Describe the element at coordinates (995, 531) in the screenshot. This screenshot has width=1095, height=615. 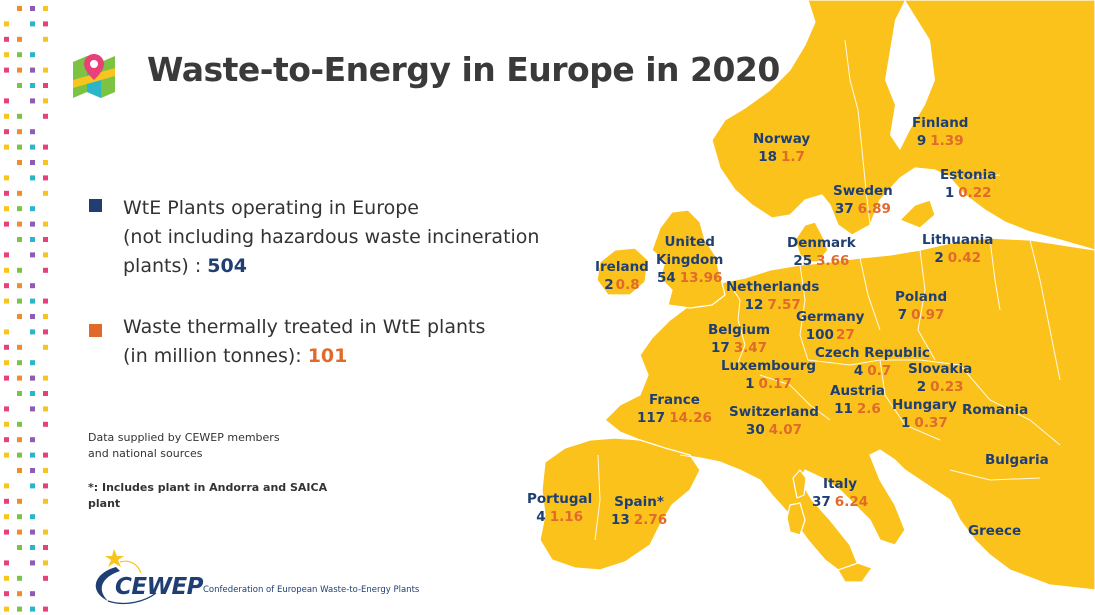
I see `country-label-greece: Greece` at that location.